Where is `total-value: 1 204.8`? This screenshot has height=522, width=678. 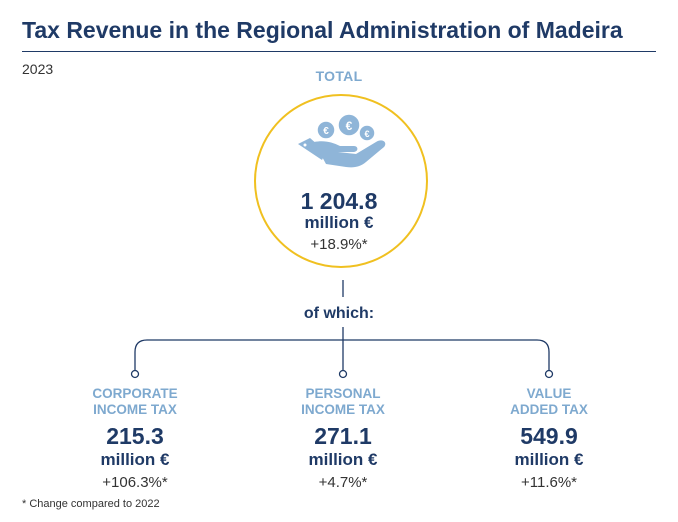 total-value: 1 204.8 is located at coordinates (339, 201).